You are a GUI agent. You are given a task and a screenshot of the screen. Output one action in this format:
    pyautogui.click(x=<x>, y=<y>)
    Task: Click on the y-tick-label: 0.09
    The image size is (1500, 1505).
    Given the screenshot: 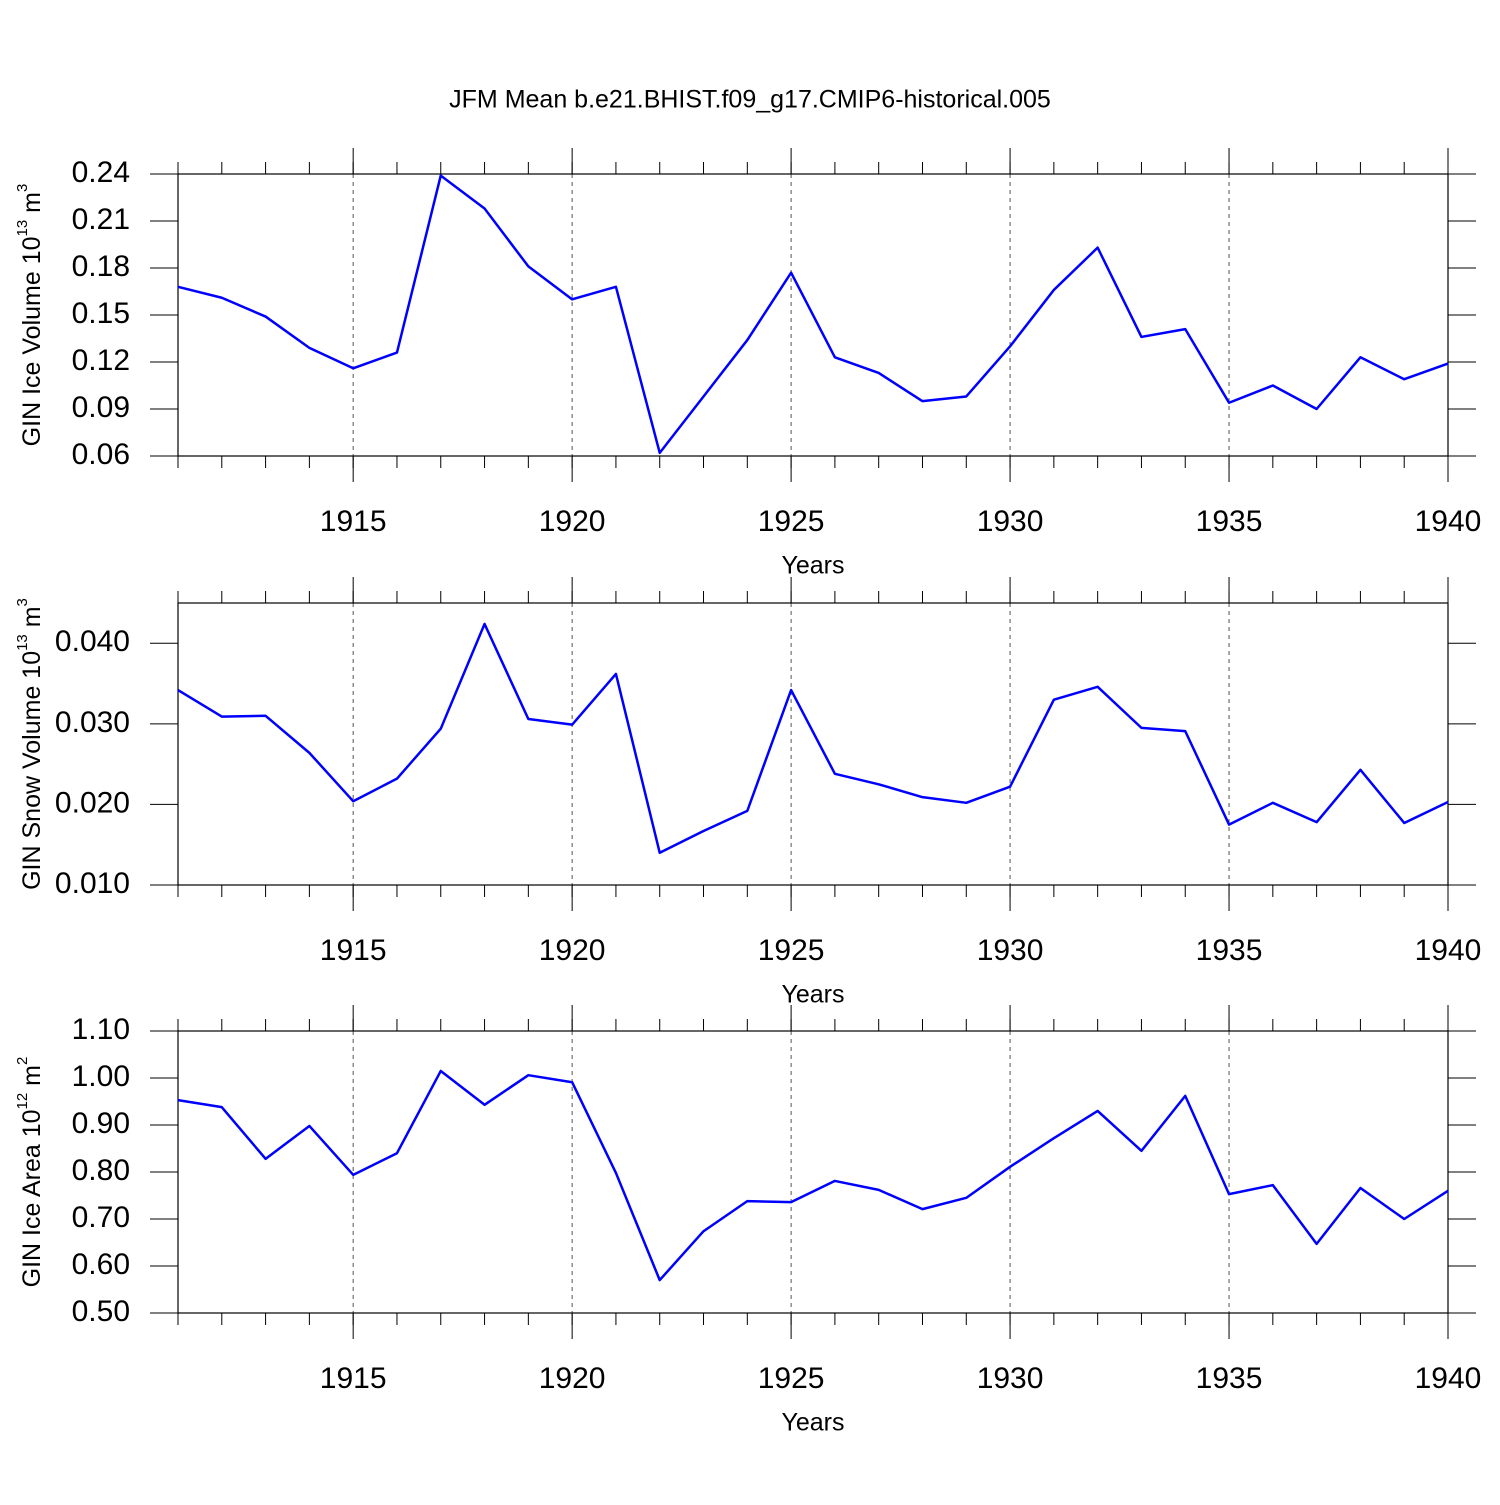 What is the action you would take?
    pyautogui.click(x=101, y=407)
    